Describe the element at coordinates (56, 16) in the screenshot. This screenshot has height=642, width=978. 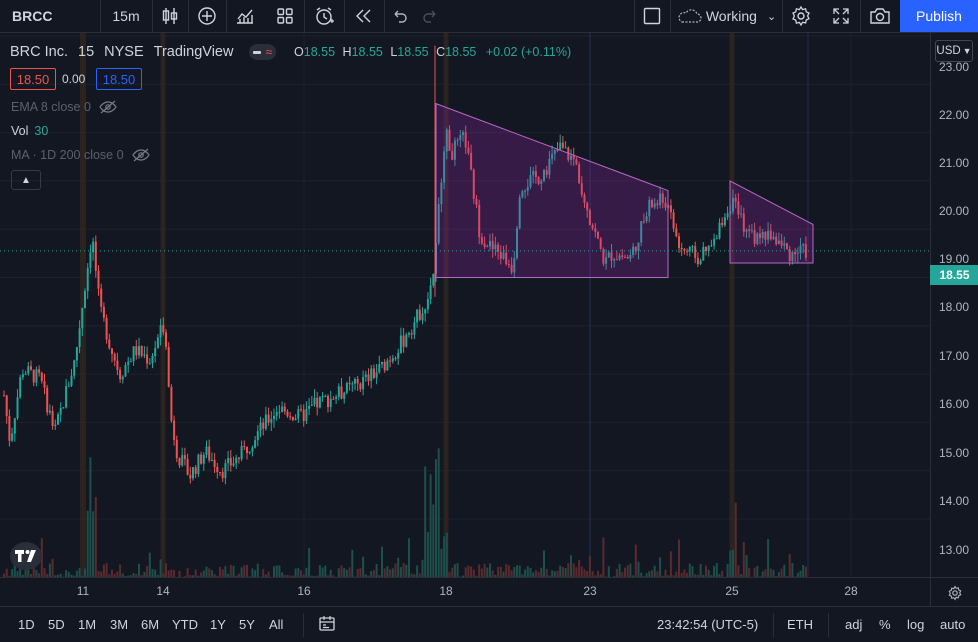
I see `symbol-search-button: BRCC` at that location.